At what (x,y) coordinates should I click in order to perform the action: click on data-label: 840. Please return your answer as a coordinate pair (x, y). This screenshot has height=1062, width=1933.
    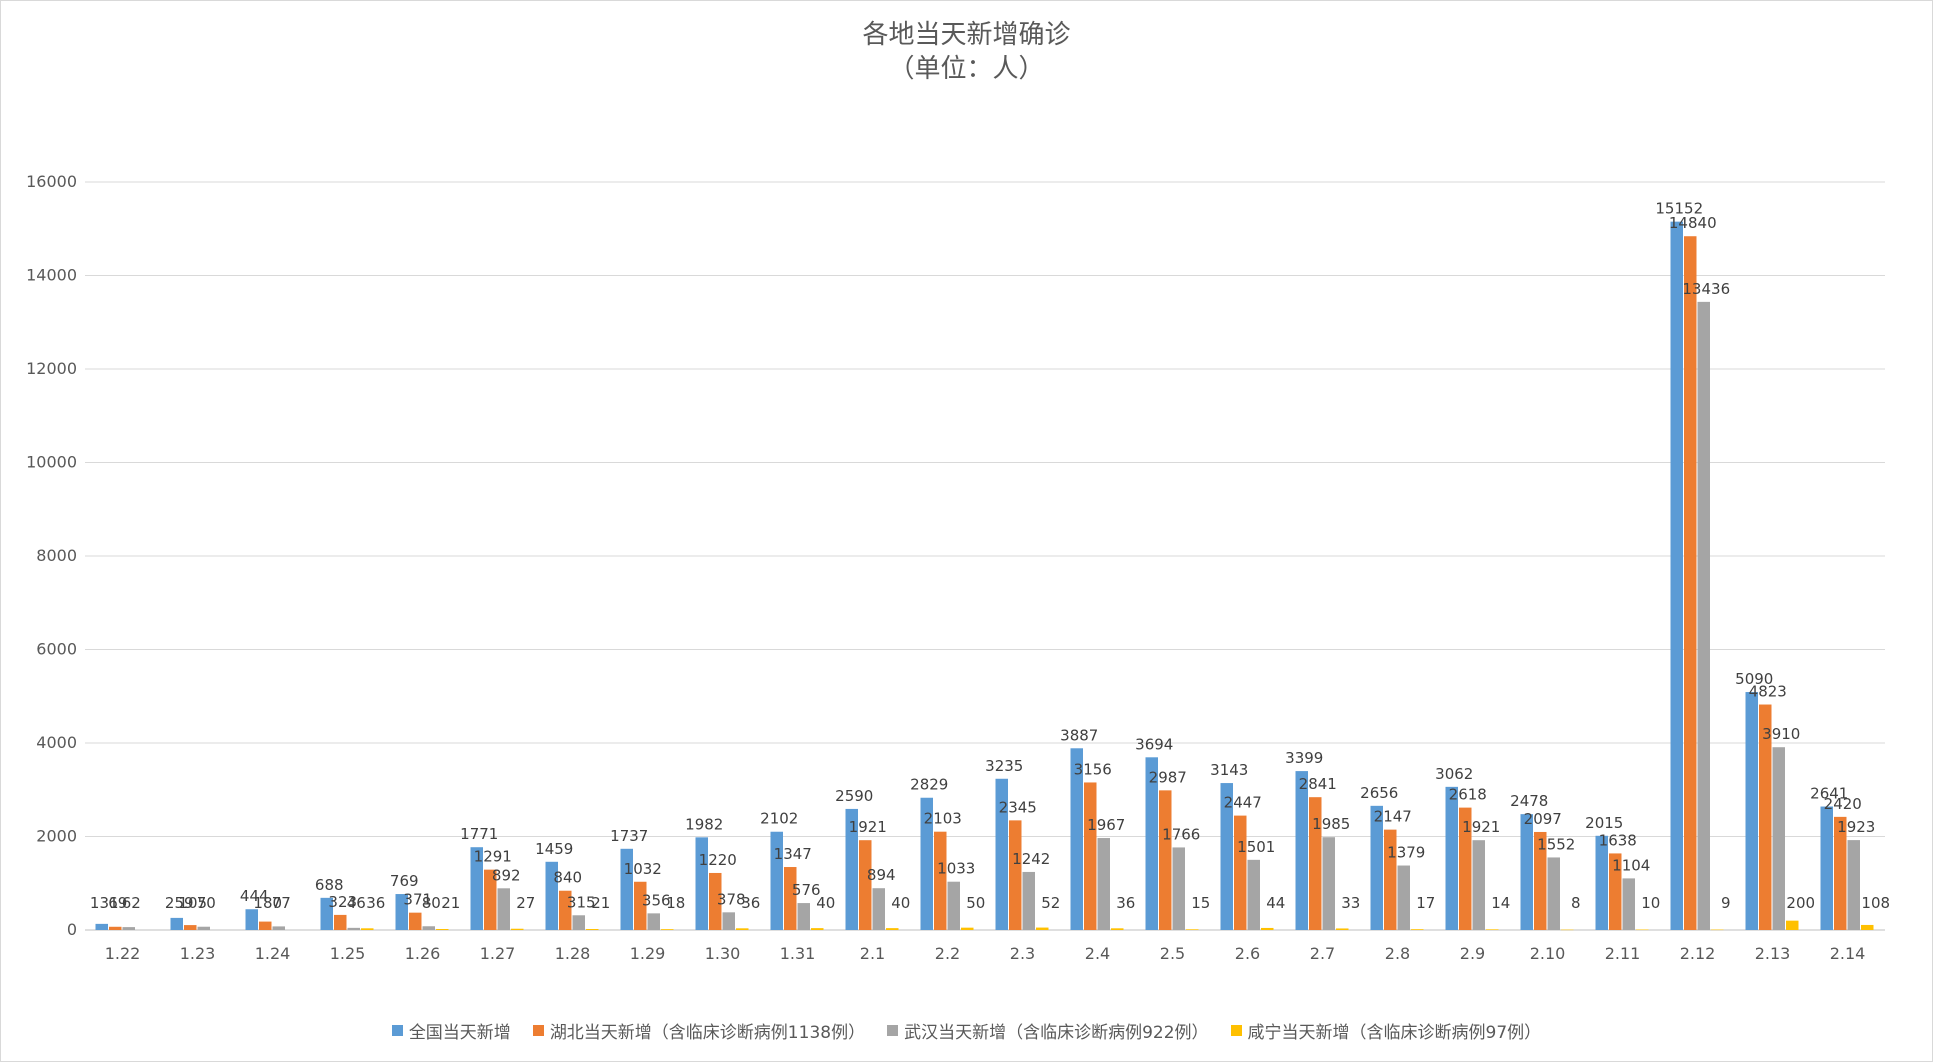
    Looking at the image, I should click on (567, 878).